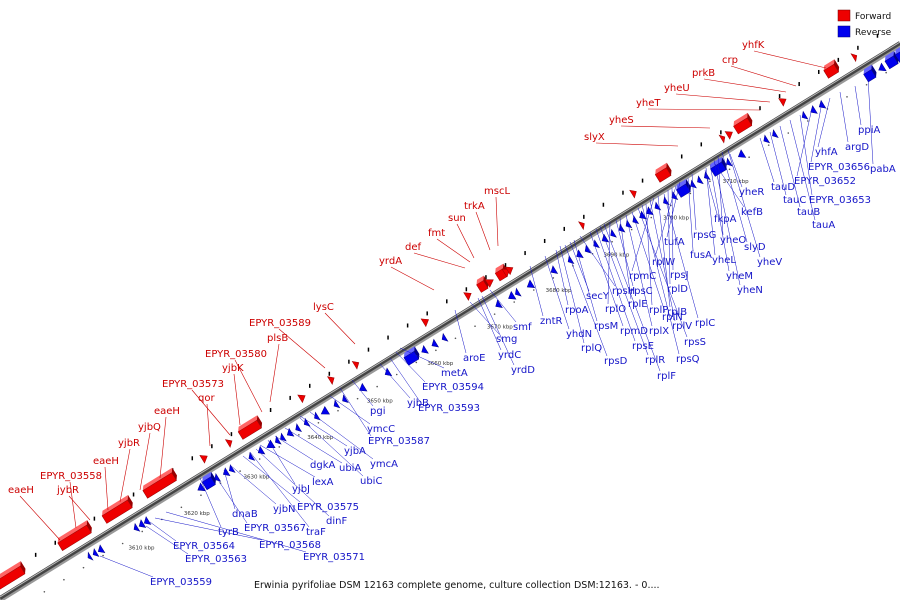 The width and height of the screenshot is (900, 600). I want to click on reverse-gene-label: rpmD, so click(634, 331).